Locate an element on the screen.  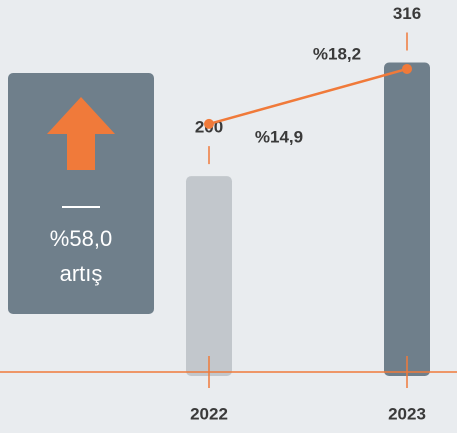
line-label: %14,9 is located at coordinates (279, 136).